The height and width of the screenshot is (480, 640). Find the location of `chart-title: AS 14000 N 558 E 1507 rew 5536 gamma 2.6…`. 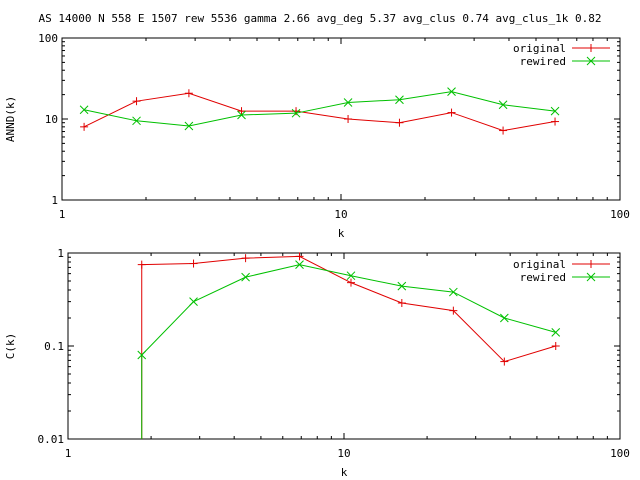

chart-title: AS 14000 N 558 E 1507 rew 5536 gamma 2.6… is located at coordinates (320, 18).